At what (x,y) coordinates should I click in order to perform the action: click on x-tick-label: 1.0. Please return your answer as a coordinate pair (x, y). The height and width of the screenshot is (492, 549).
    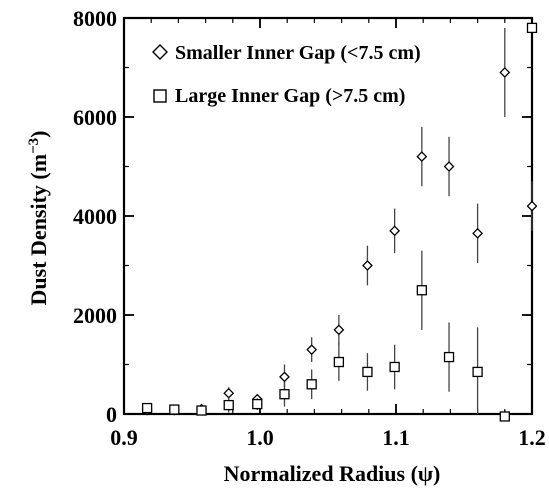
    Looking at the image, I should click on (260, 437).